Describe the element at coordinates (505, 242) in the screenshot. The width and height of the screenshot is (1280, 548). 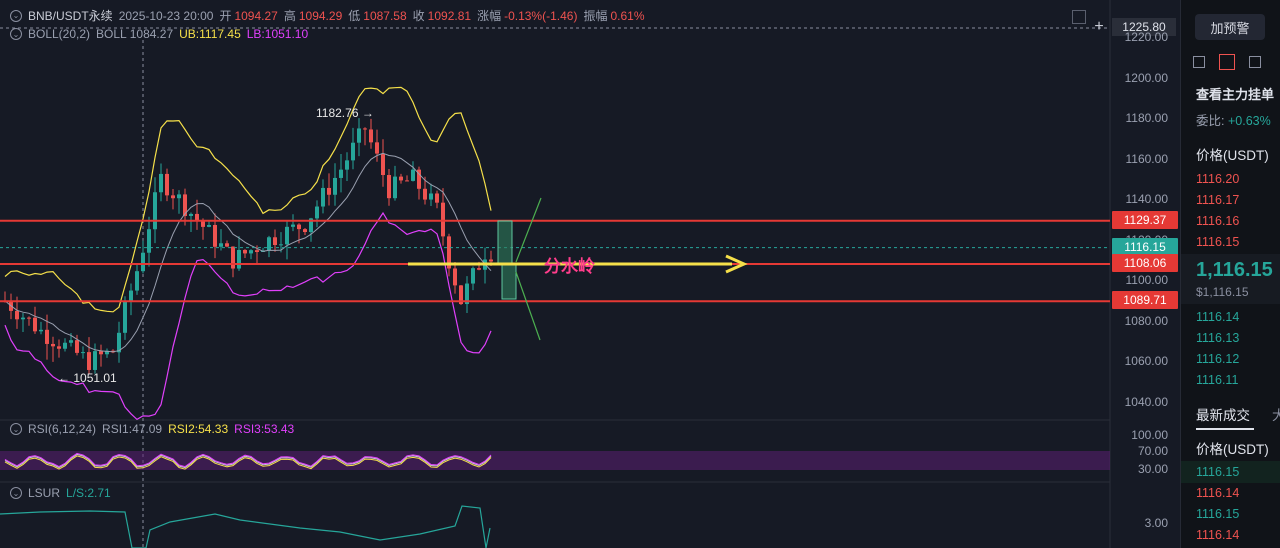
I see `projection-box-upper` at that location.